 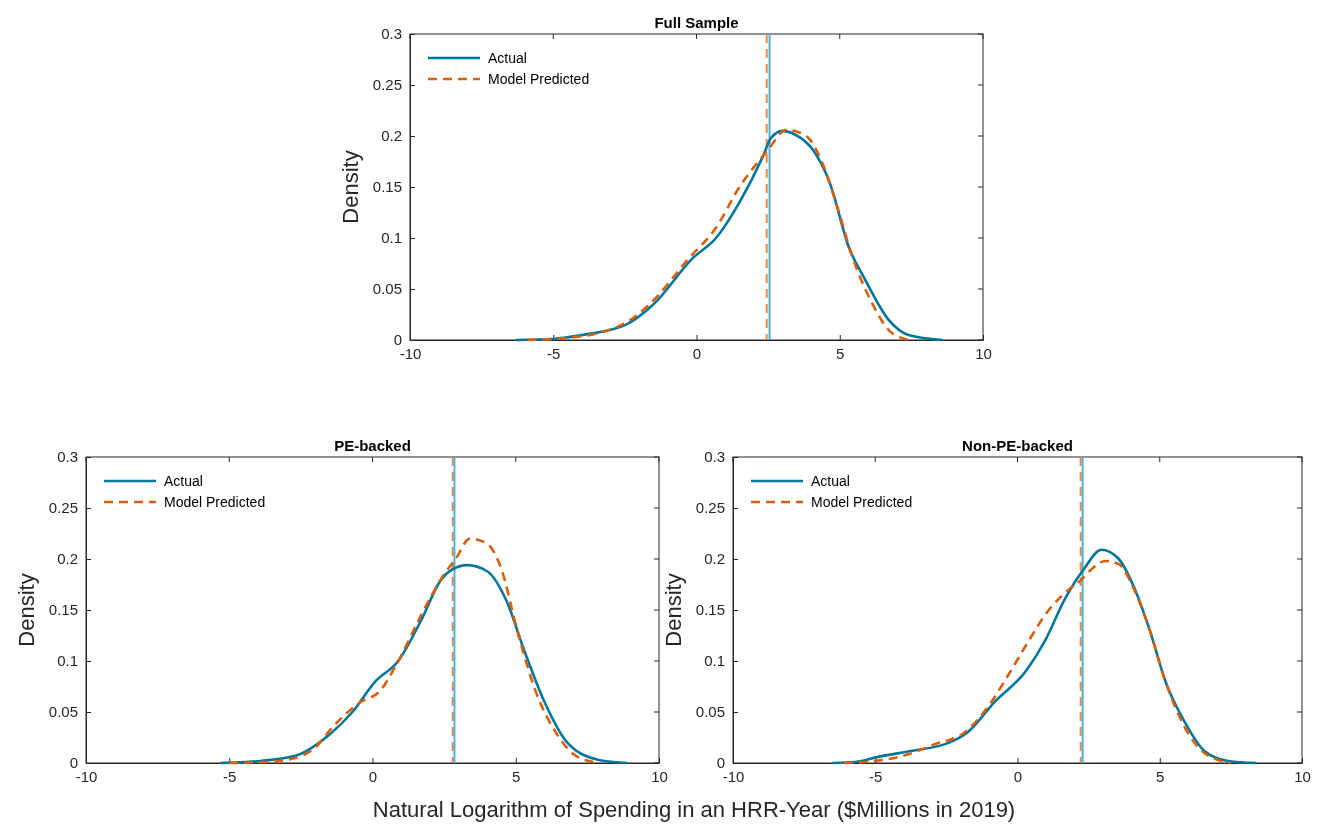 I want to click on x-axis-title: Natural Logarithm of Spending in an HRR-Year ($Millions in 2019), so click(x=694, y=809).